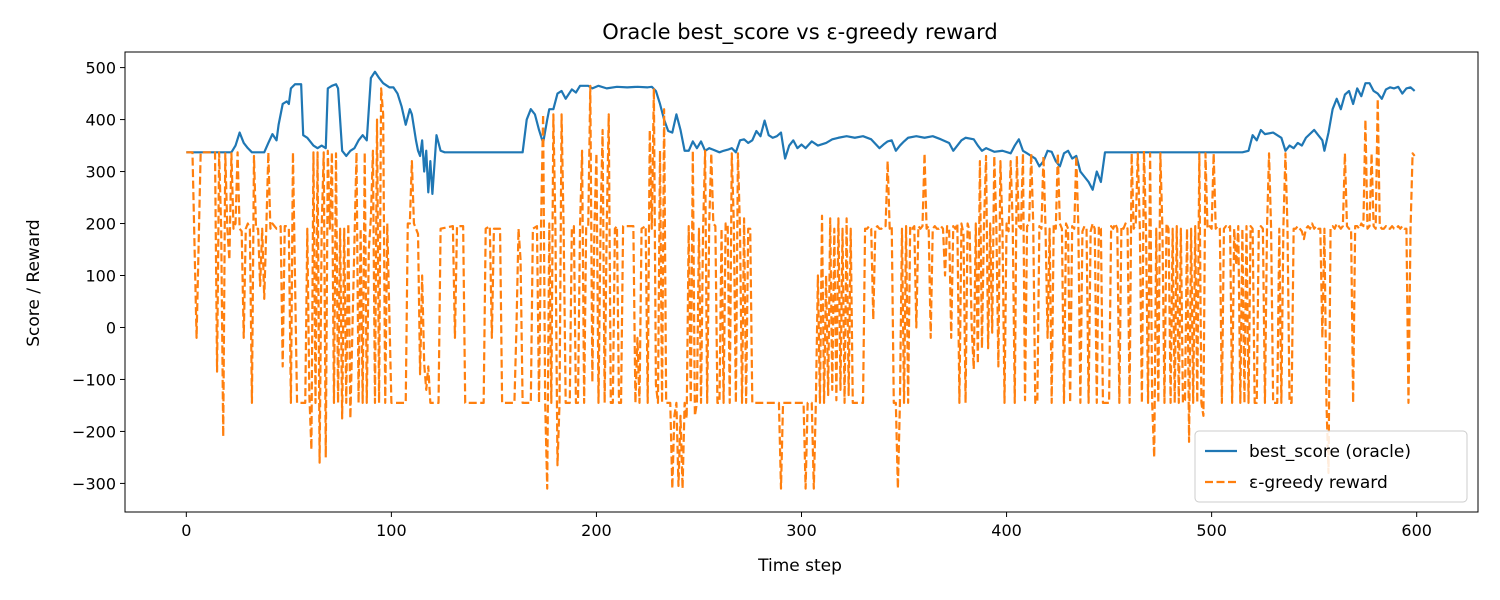 The width and height of the screenshot is (1500, 600). Describe the element at coordinates (596, 530) in the screenshot. I see `x-tick-label: 200` at that location.